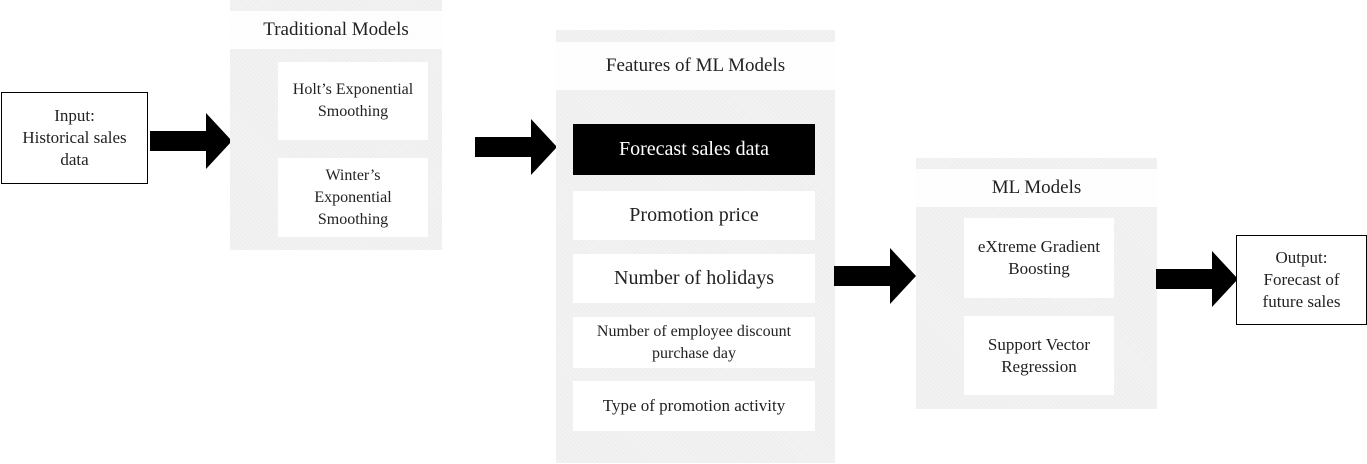 Image resolution: width=1367 pixels, height=464 pixels. What do you see at coordinates (1301, 280) in the screenshot?
I see `output-box: Output: Forecast of future sales` at bounding box center [1301, 280].